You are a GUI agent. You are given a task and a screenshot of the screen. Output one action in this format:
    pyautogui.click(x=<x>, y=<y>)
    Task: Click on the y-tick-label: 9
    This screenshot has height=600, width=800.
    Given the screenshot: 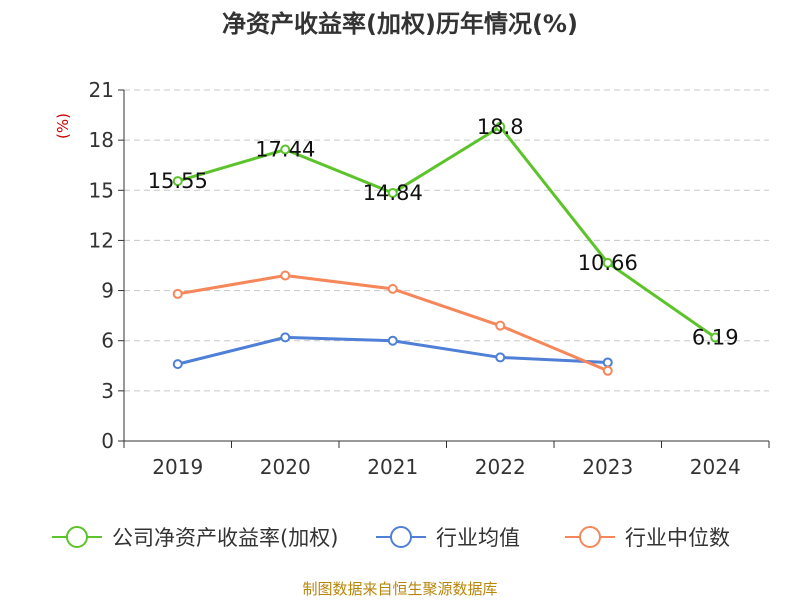 What is the action you would take?
    pyautogui.click(x=107, y=291)
    